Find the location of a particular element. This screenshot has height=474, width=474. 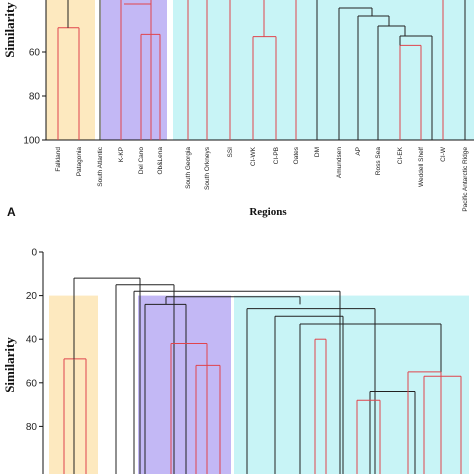

leaf-label: Ob&Lena is located at coordinates (160, 161).